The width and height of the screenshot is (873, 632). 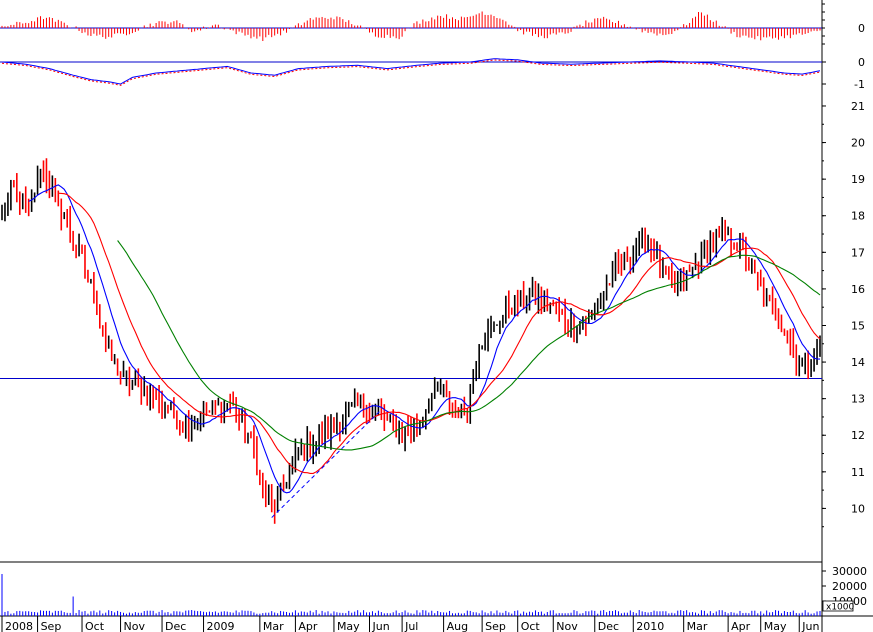 I want to click on momentum-signal-line, so click(x=411, y=72).